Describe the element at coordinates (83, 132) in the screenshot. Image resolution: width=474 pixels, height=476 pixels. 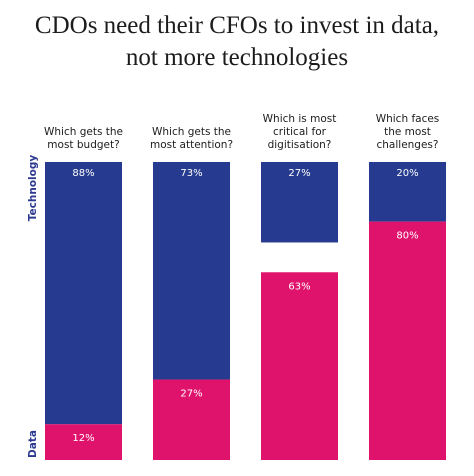
I see `category-label-1-line-1: Which gets the` at that location.